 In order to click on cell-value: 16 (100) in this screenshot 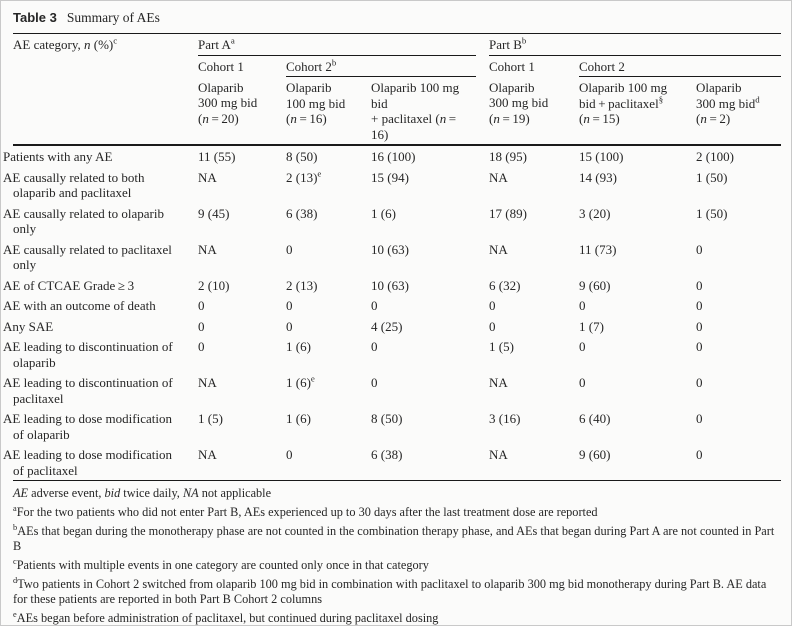, I will do `click(393, 156)`.